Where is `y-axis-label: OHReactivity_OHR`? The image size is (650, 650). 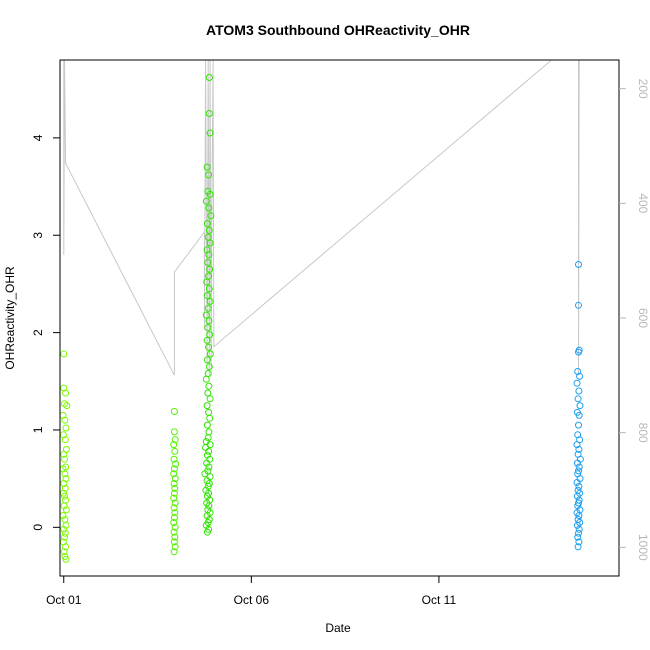 y-axis-label: OHReactivity_OHR is located at coordinates (10, 318).